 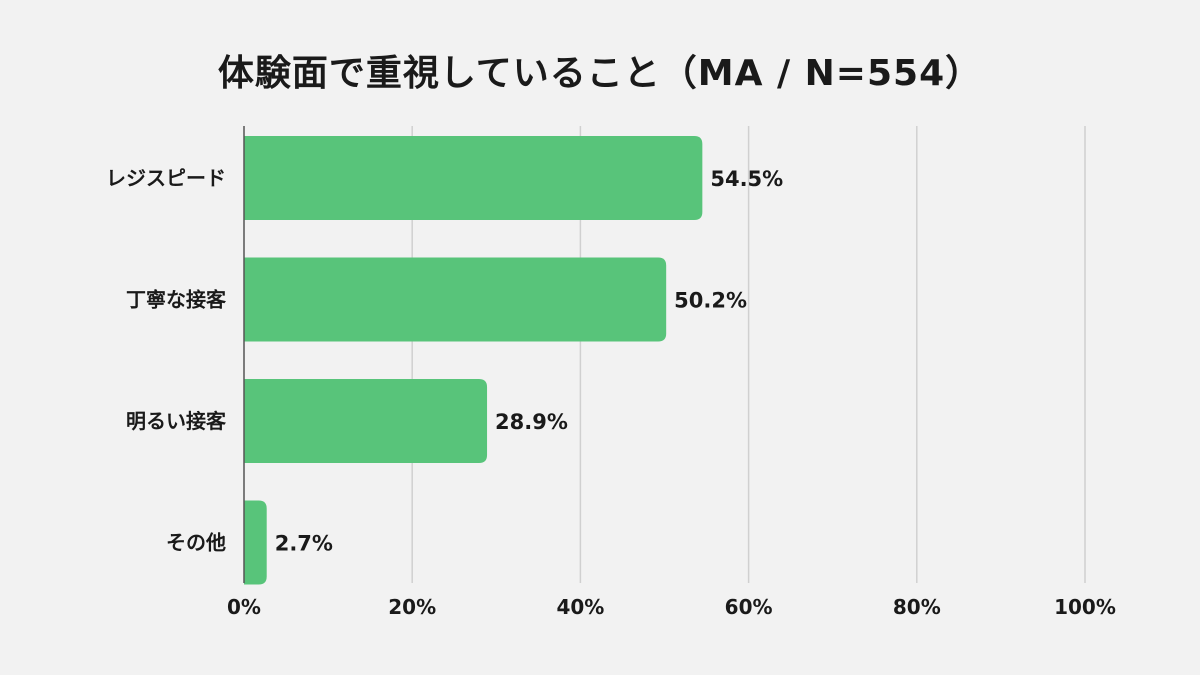 What do you see at coordinates (304, 544) in the screenshot?
I see `value-label: 2.7%` at bounding box center [304, 544].